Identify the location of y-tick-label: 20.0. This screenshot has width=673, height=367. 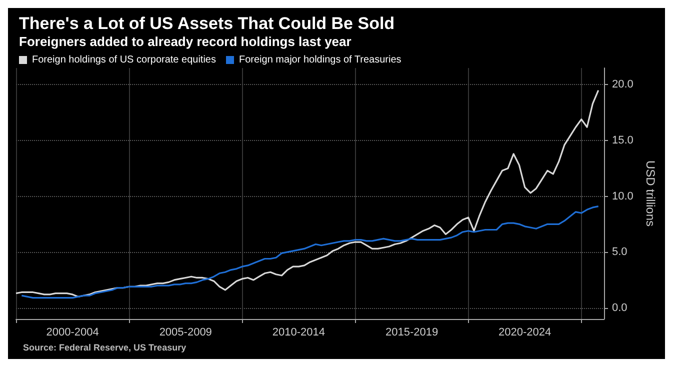
(623, 84).